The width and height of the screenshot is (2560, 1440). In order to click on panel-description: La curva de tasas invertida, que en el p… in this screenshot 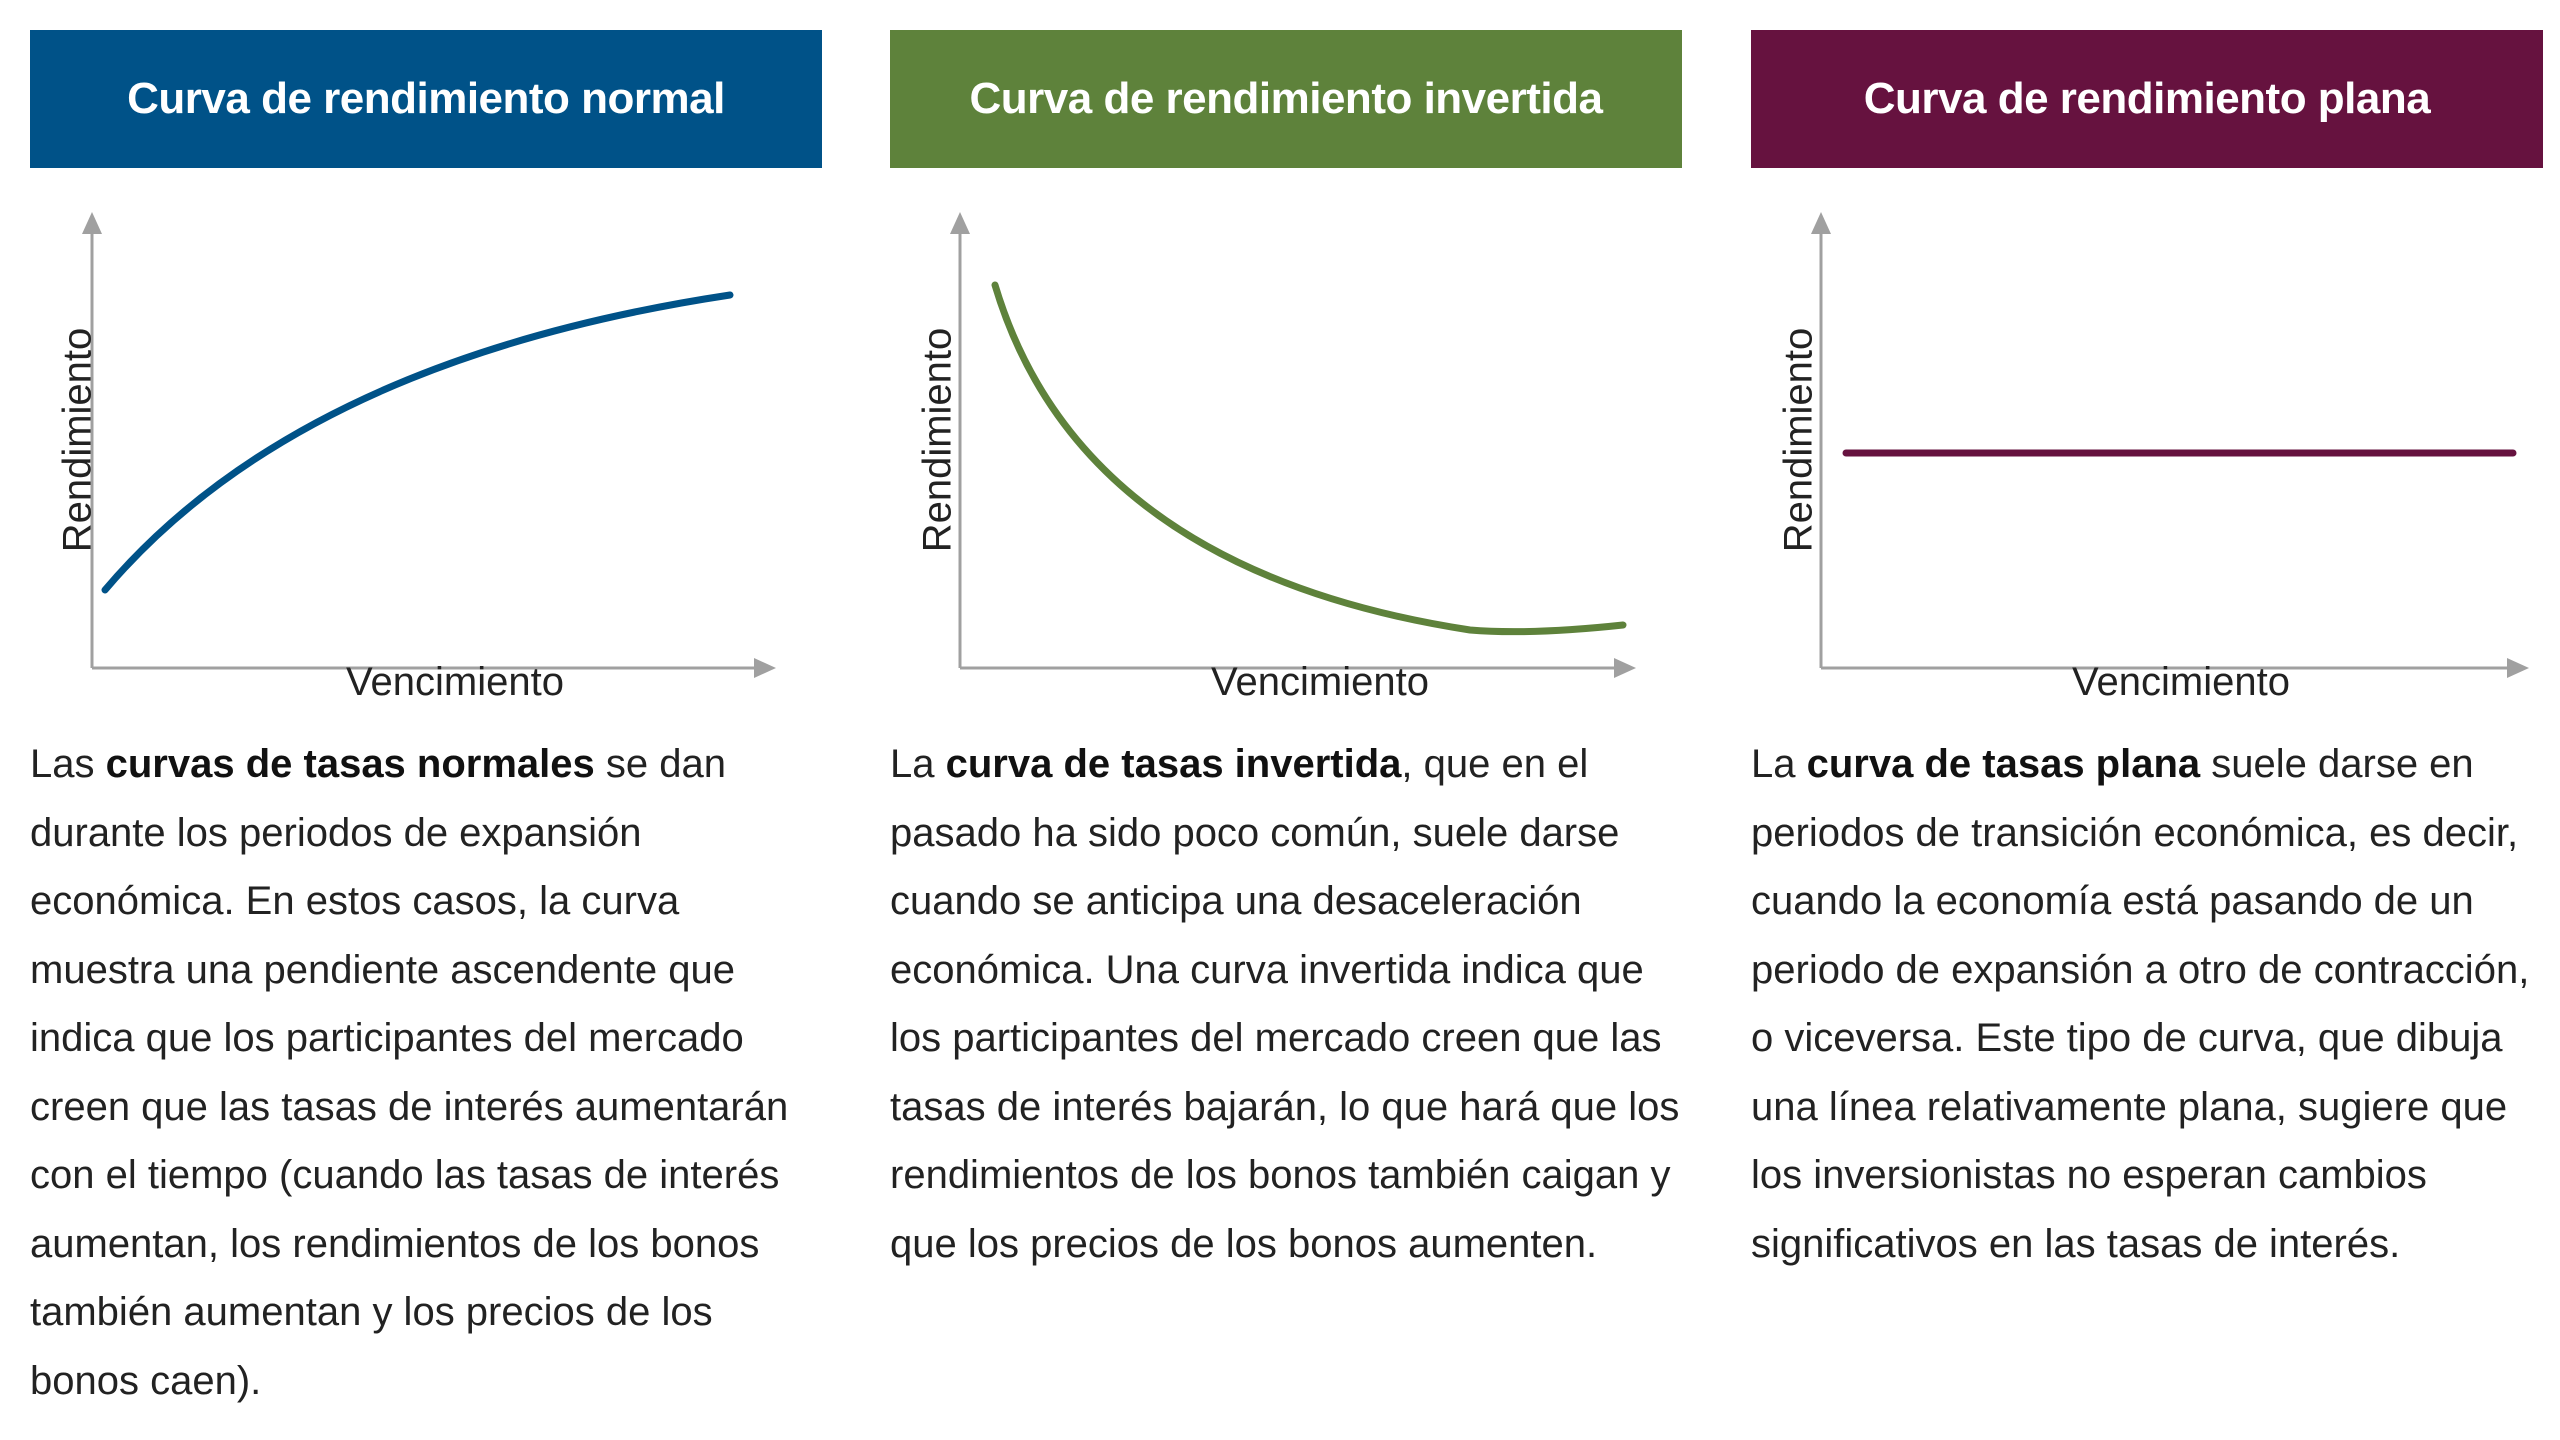, I will do `click(1286, 1004)`.